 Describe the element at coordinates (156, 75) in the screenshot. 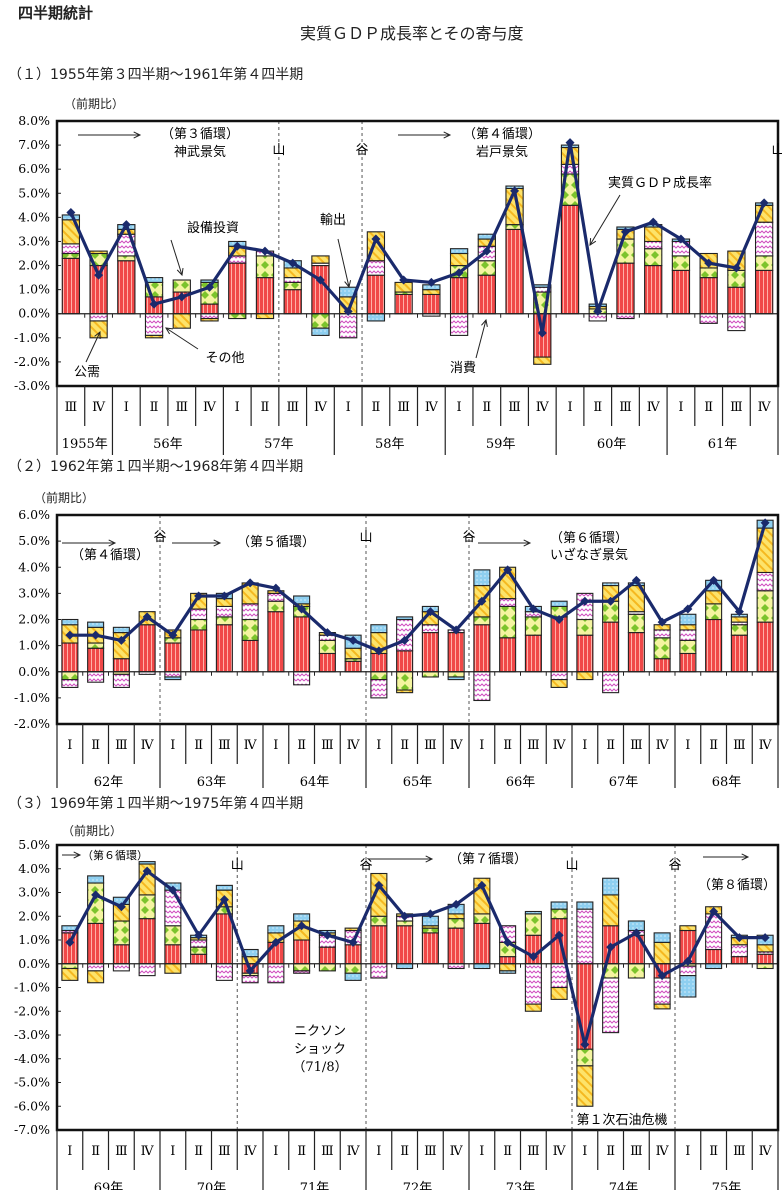

I see `section-title-1: （１）1955年第３四半期～1961年第４四半期` at that location.